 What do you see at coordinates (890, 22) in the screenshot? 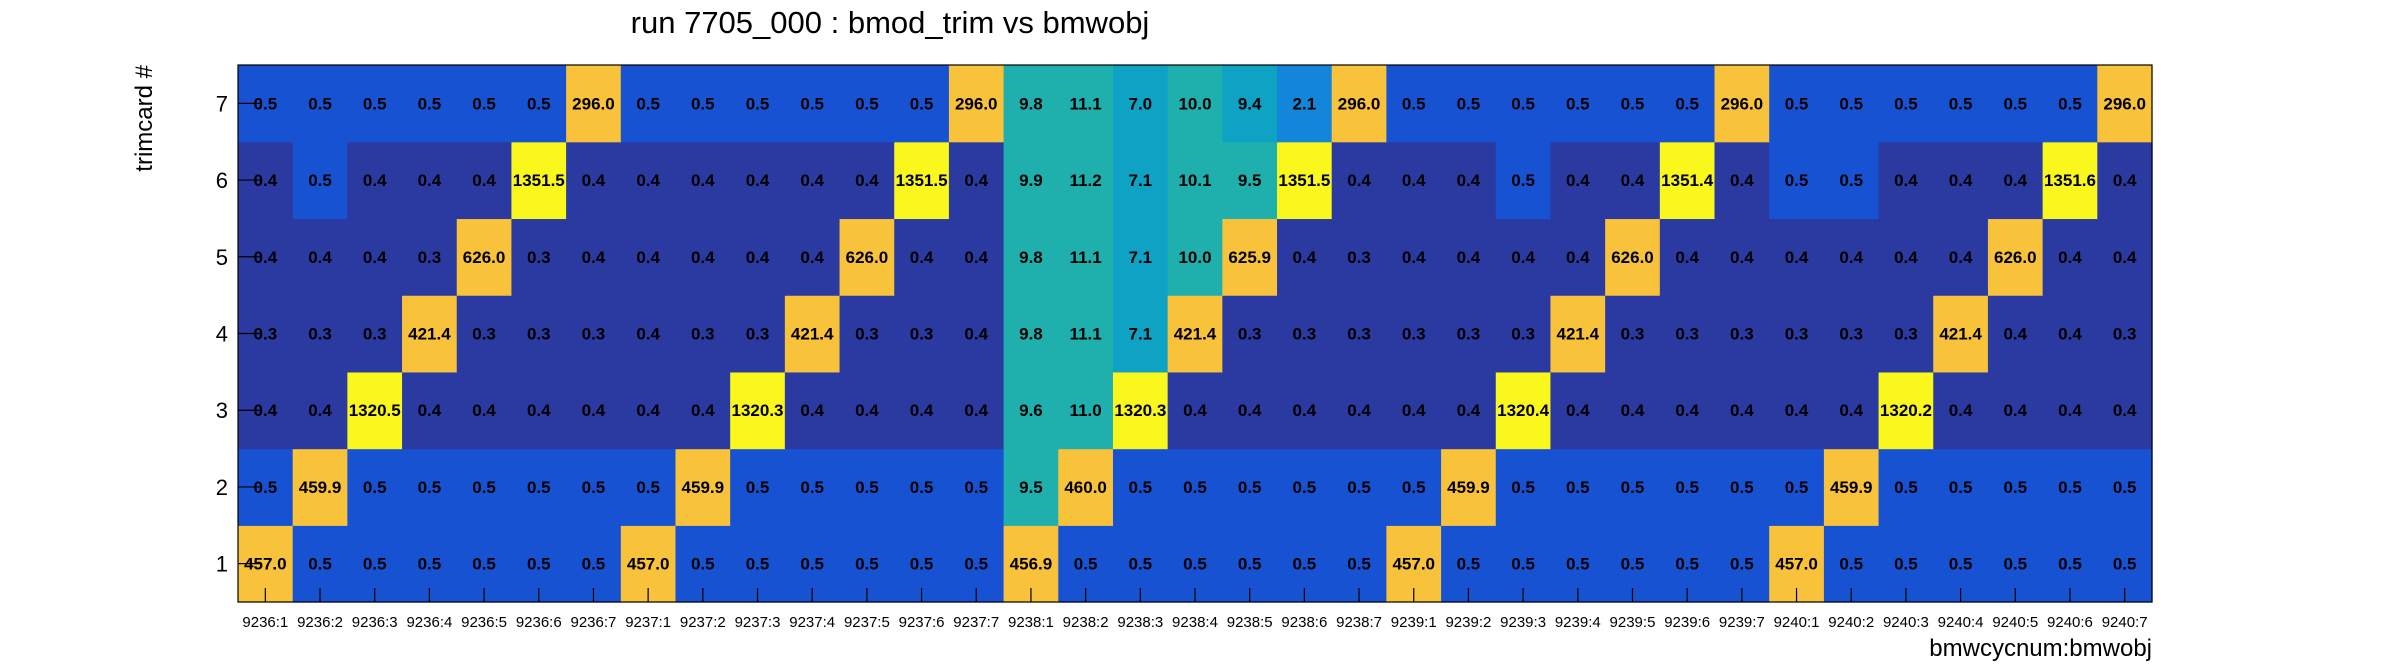
I see `chart-title: run 7705_000 : bmod_trim vs bmwobj` at bounding box center [890, 22].